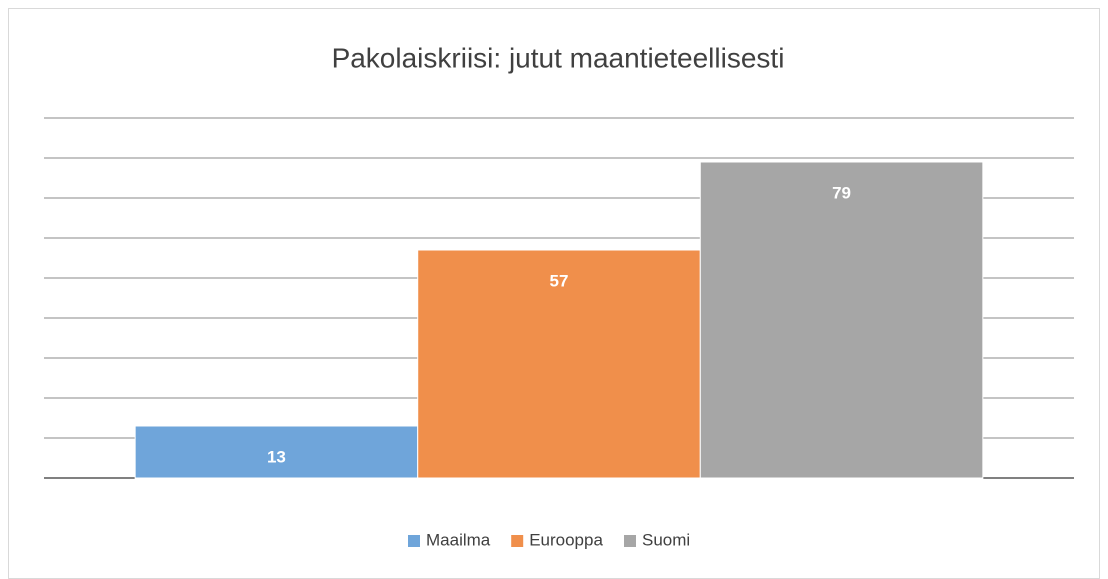 This screenshot has width=1108, height=579. Describe the element at coordinates (559, 280) in the screenshot. I see `data-label: 57` at that location.